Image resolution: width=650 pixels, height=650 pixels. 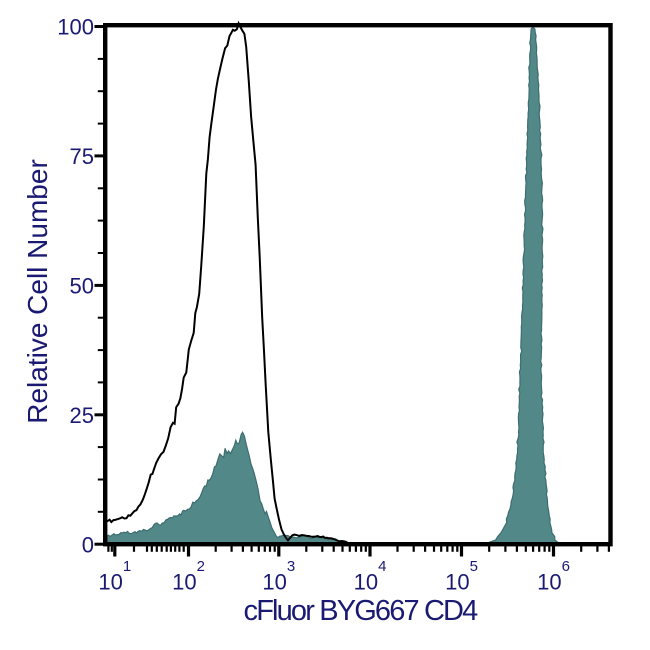 What do you see at coordinates (75, 27) in the screenshot?
I see `svg-text: 100` at bounding box center [75, 27].